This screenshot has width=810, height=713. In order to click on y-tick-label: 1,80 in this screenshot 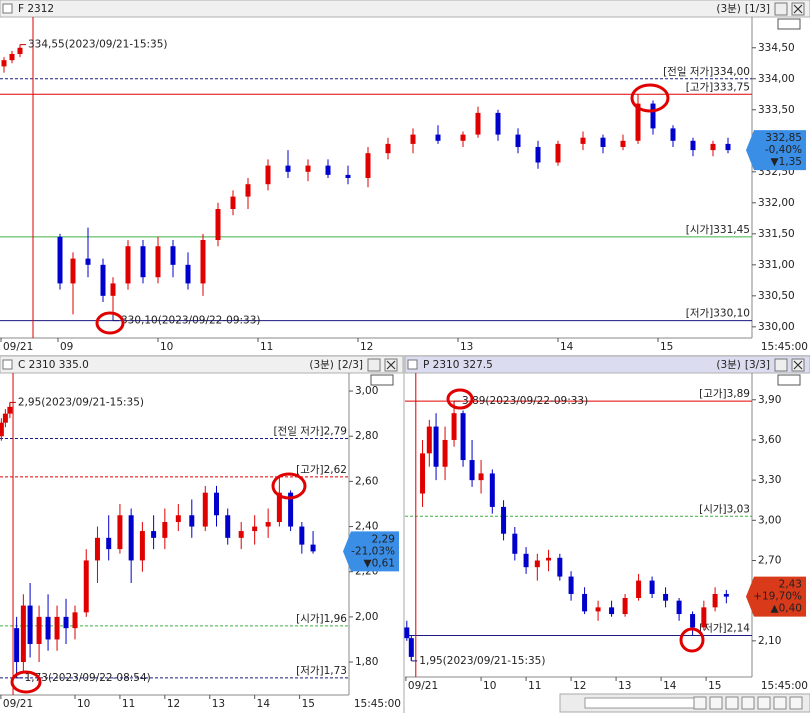, I will do `click(366, 662)`.